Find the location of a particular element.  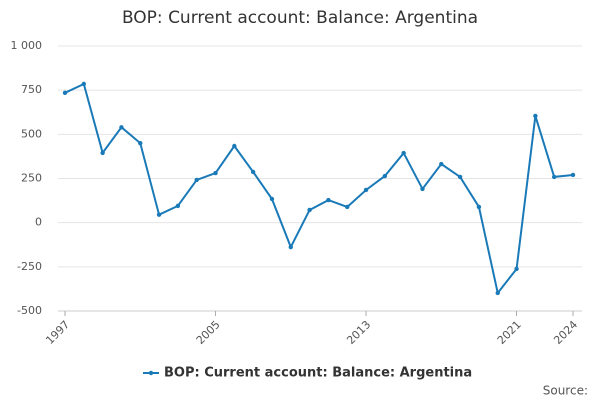

y-tick-label: 500 is located at coordinates (31, 133).